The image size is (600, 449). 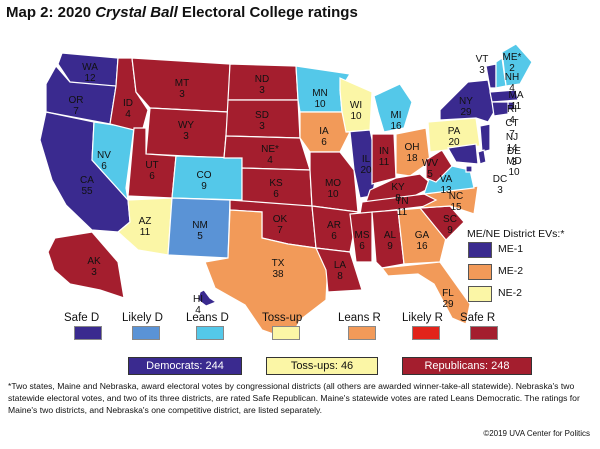 What do you see at coordinates (463, 154) in the screenshot?
I see `state-md` at bounding box center [463, 154].